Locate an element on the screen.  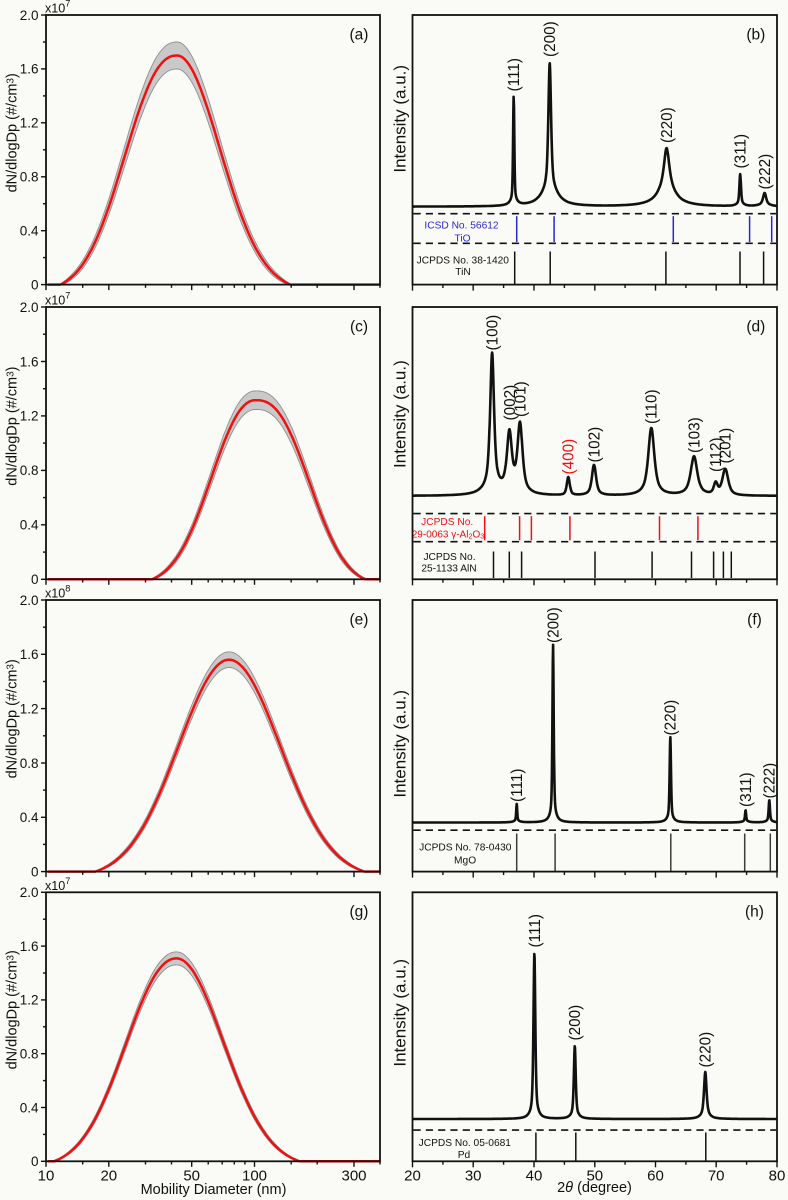
svg-text: 2θ (degree) is located at coordinates (594, 1188).